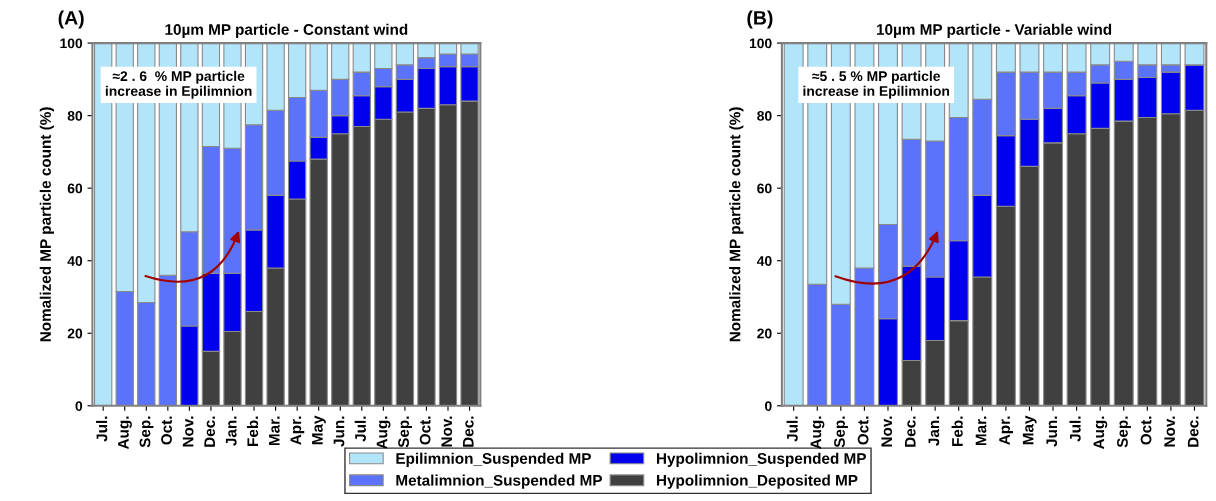 The height and width of the screenshot is (501, 1216). I want to click on chart-title: 10µm MP particle - Variable wind, so click(994, 30).